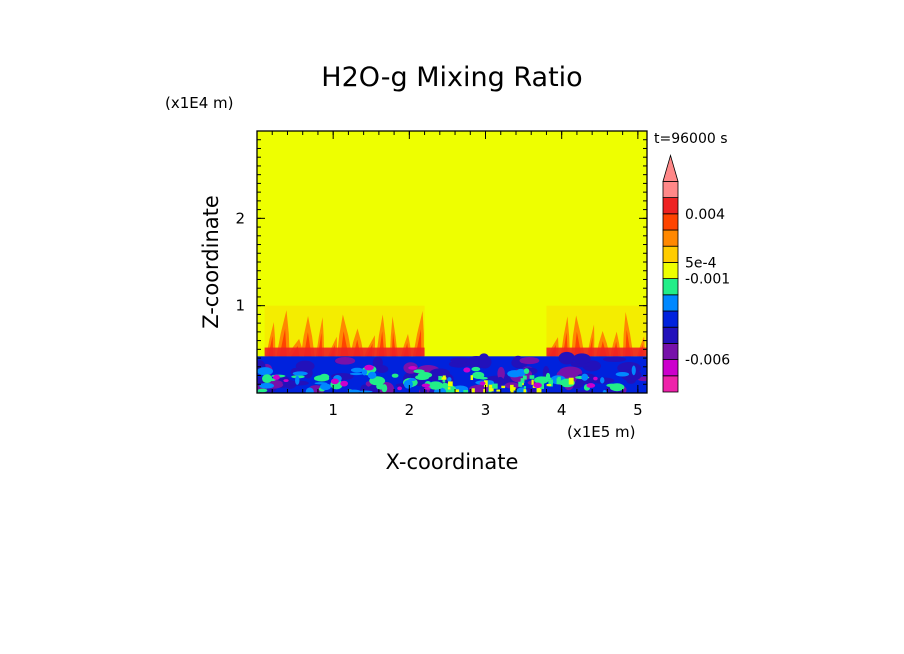 This screenshot has width=904, height=654. I want to click on x-tick-label: 1, so click(333, 410).